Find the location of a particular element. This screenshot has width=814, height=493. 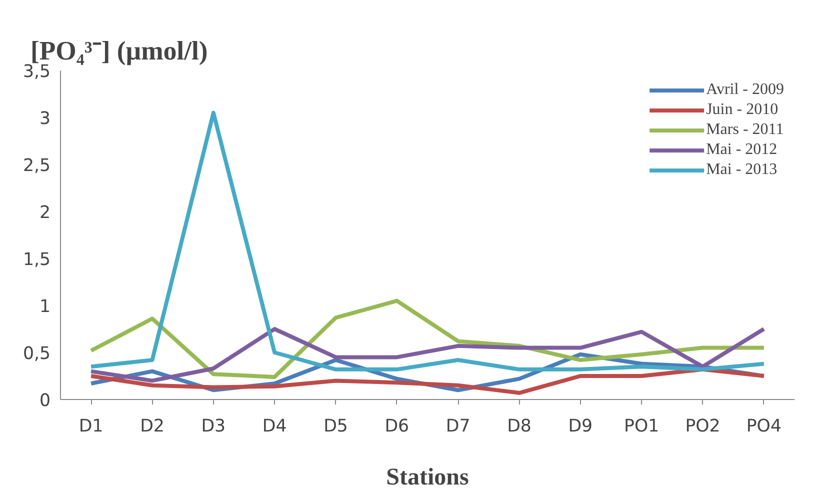

legend-label: Mai - 2012 is located at coordinates (742, 150).